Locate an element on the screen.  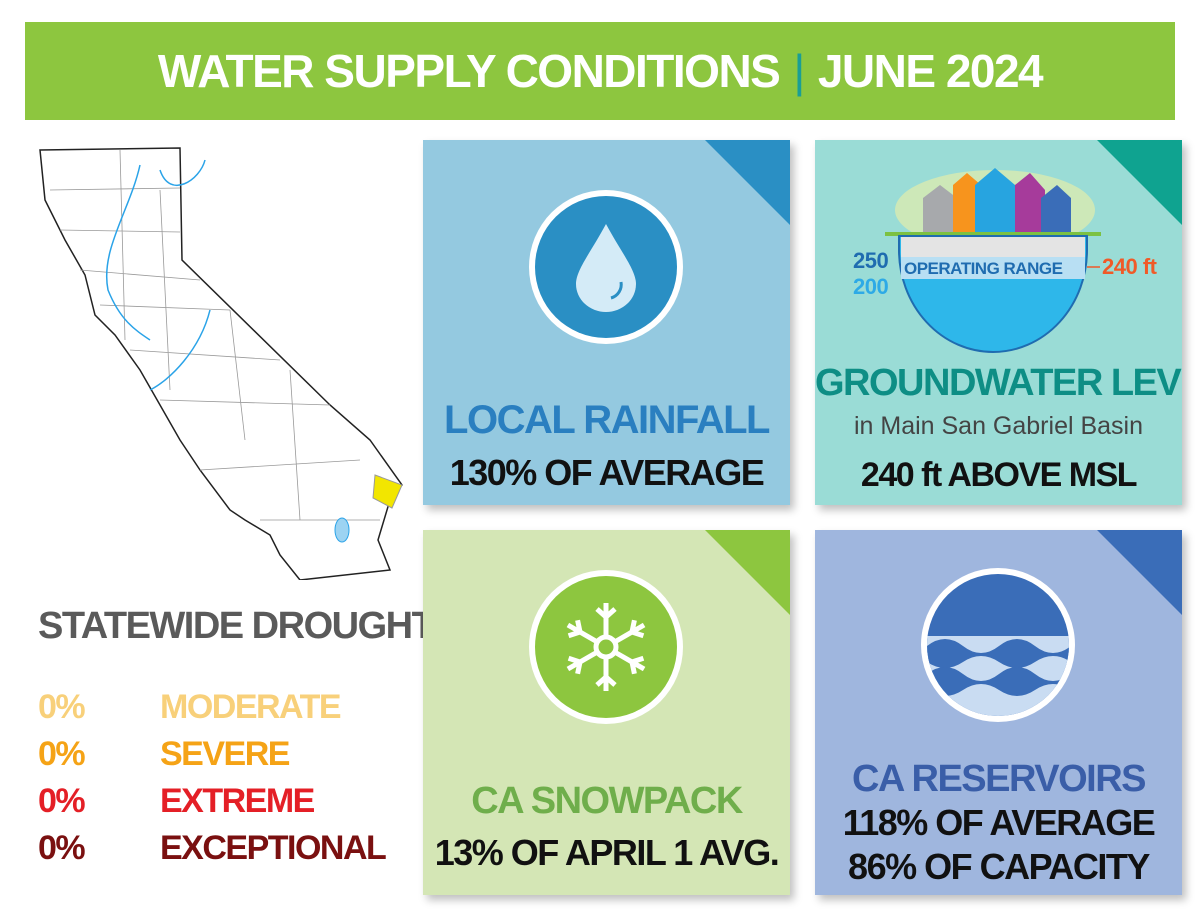
header-banner: WATER SUPPLY CONDITIONS | JUNE 2024 is located at coordinates (600, 71).